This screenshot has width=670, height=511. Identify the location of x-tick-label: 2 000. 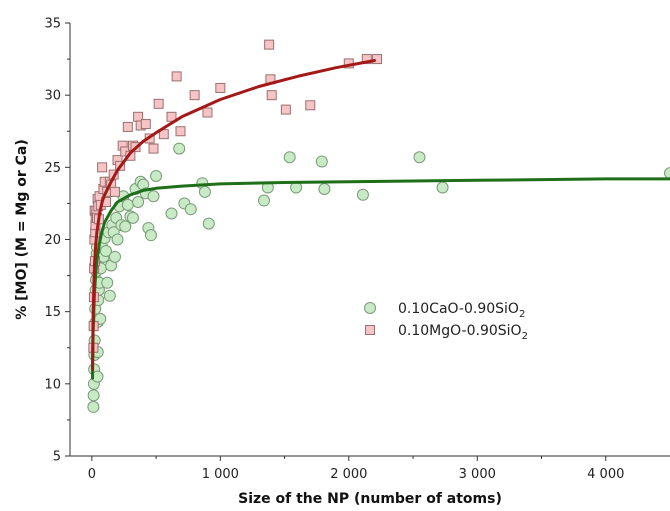
(348, 474).